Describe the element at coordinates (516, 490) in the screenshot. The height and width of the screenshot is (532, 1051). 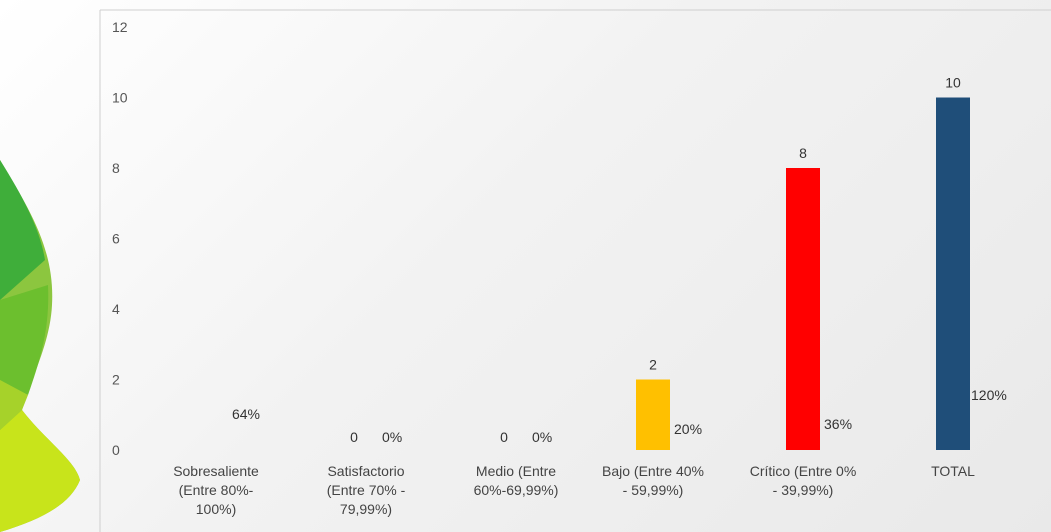
I see `category-label: 60%-69,99%)` at that location.